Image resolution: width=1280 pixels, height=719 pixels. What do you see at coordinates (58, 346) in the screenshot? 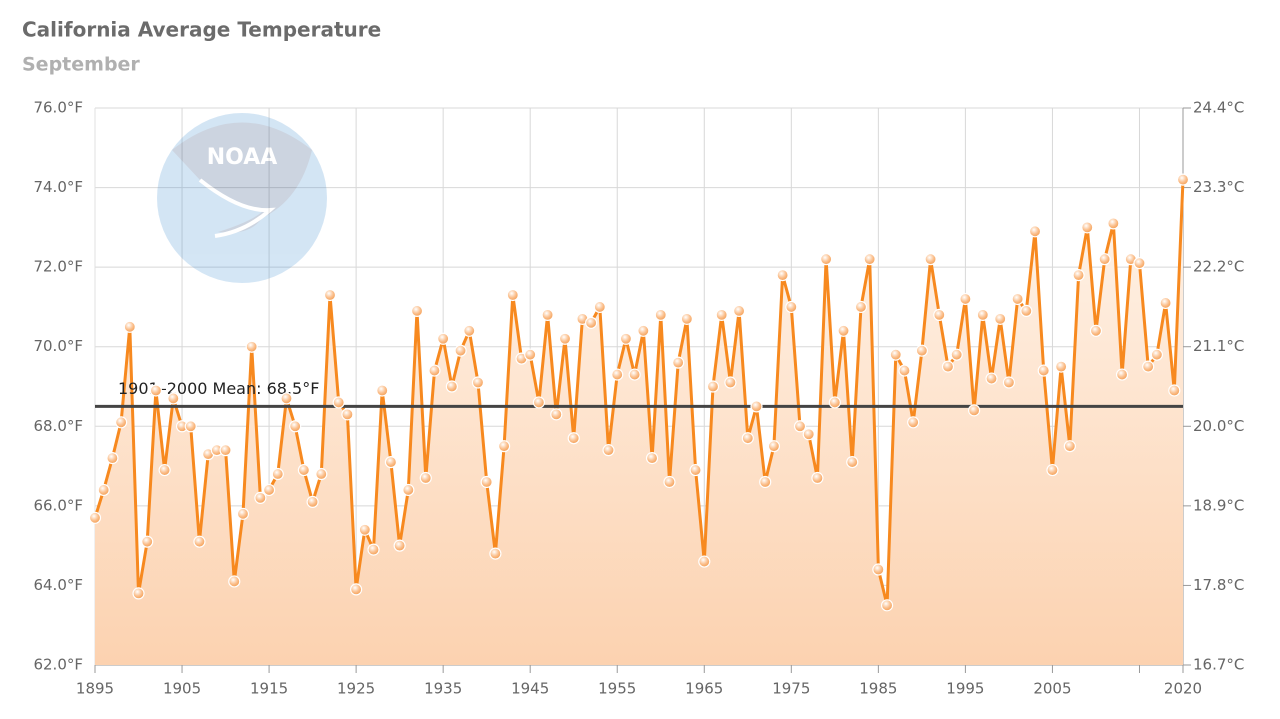
I see `y-tick-label: 70.0°F` at bounding box center [58, 346].